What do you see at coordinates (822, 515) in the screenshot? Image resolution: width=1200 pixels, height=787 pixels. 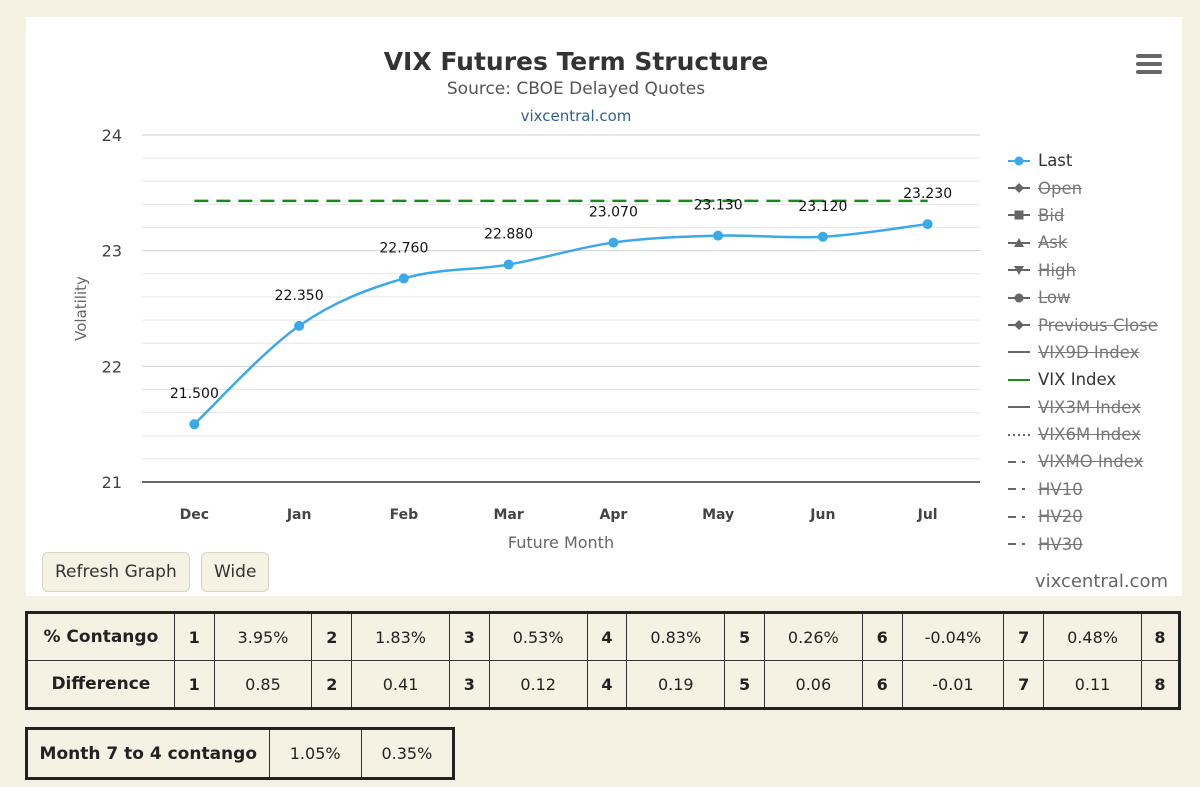 I see `x-tick-label: Jun` at bounding box center [822, 515].